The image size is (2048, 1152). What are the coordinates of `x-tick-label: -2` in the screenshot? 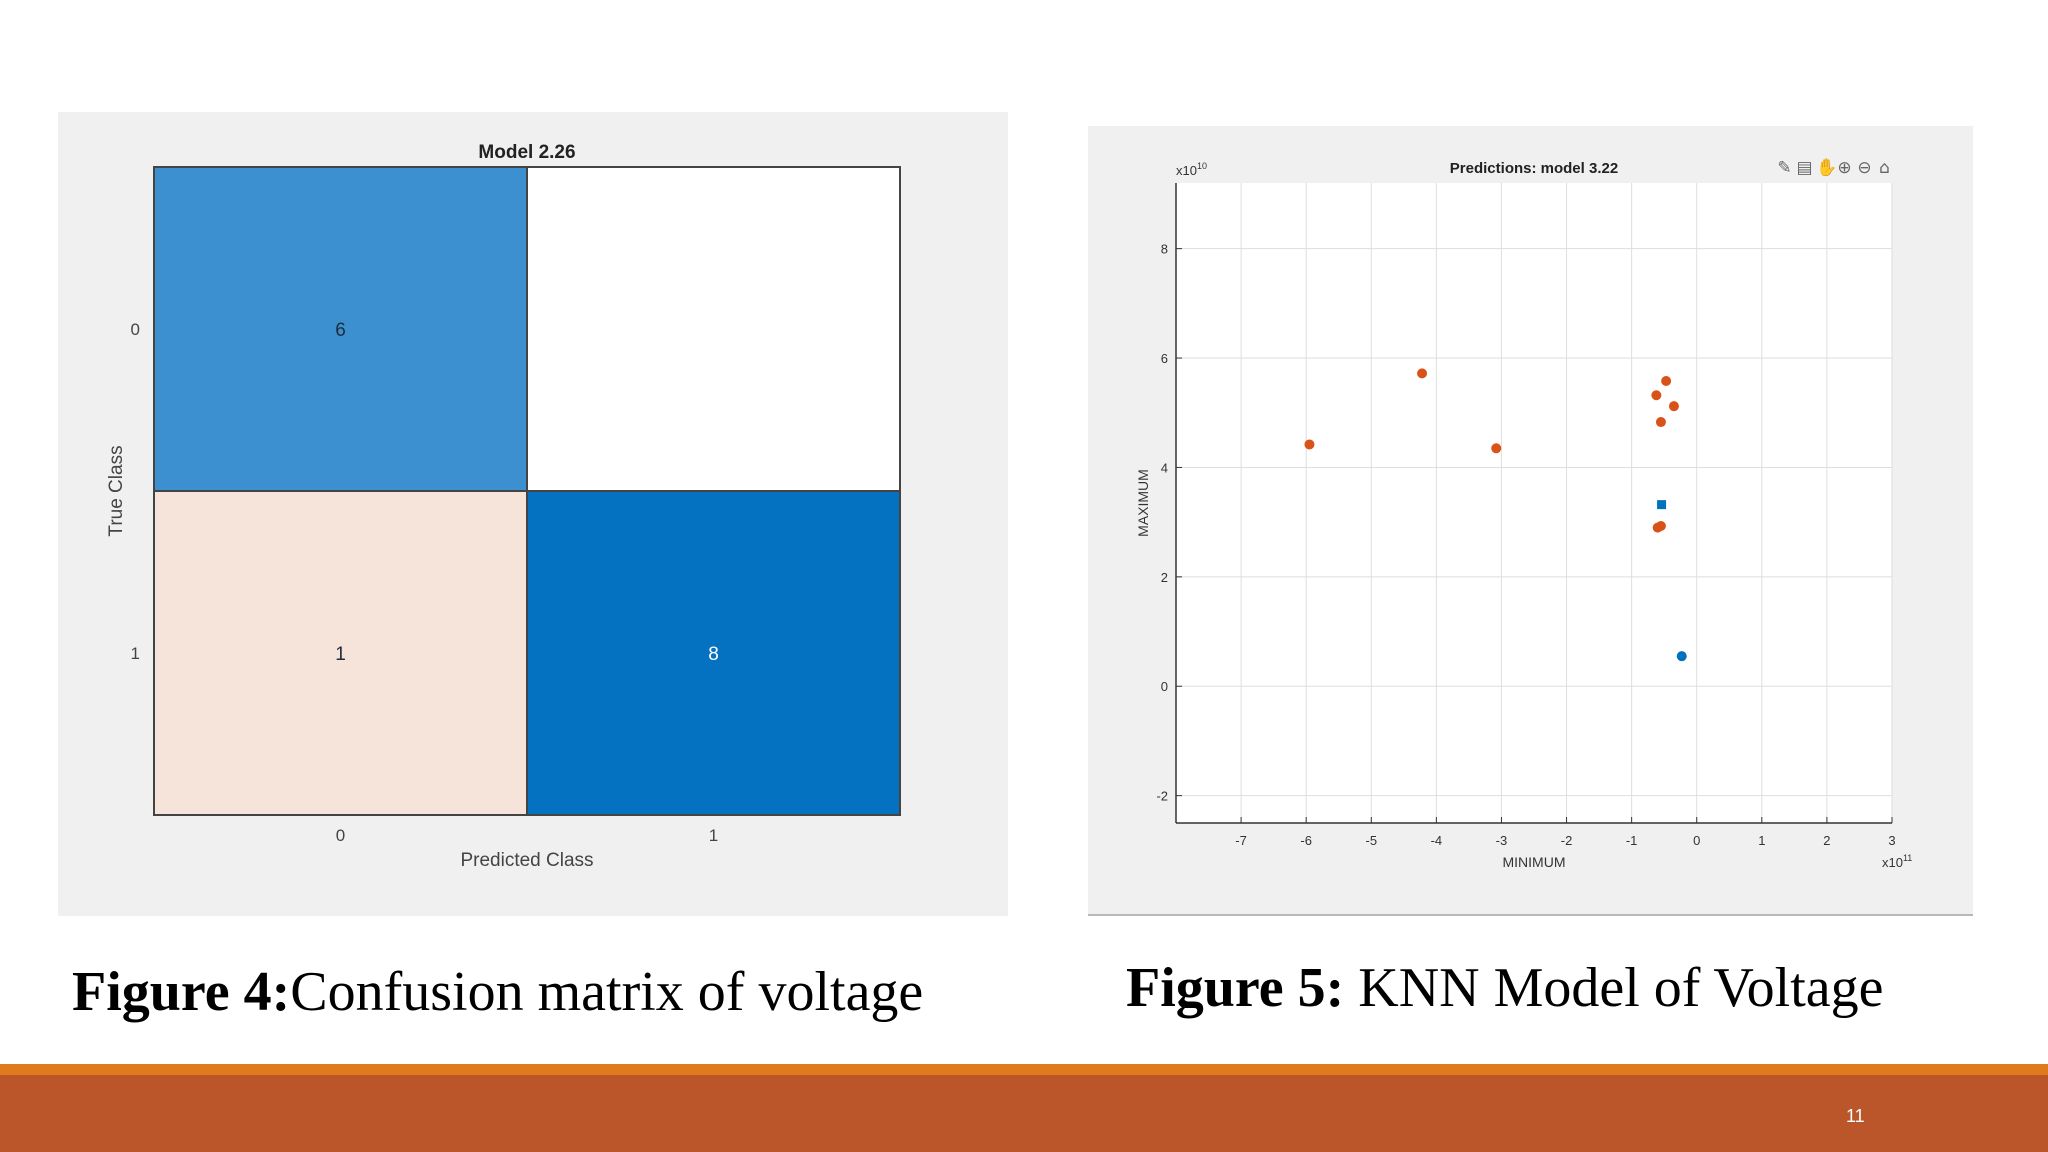 It's located at (1567, 840).